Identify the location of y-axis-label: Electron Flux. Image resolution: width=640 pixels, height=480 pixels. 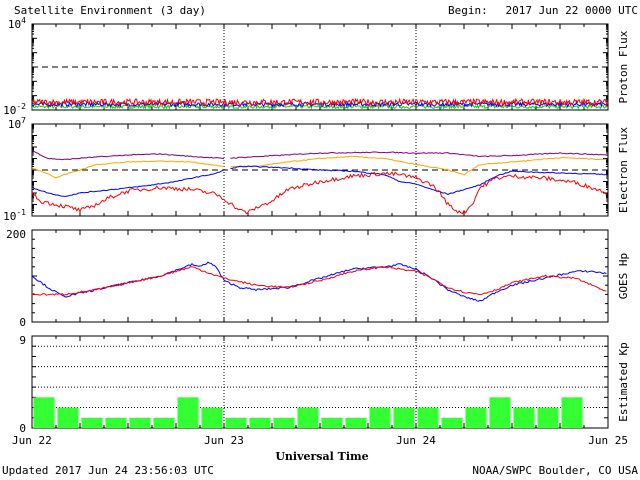
(623, 170).